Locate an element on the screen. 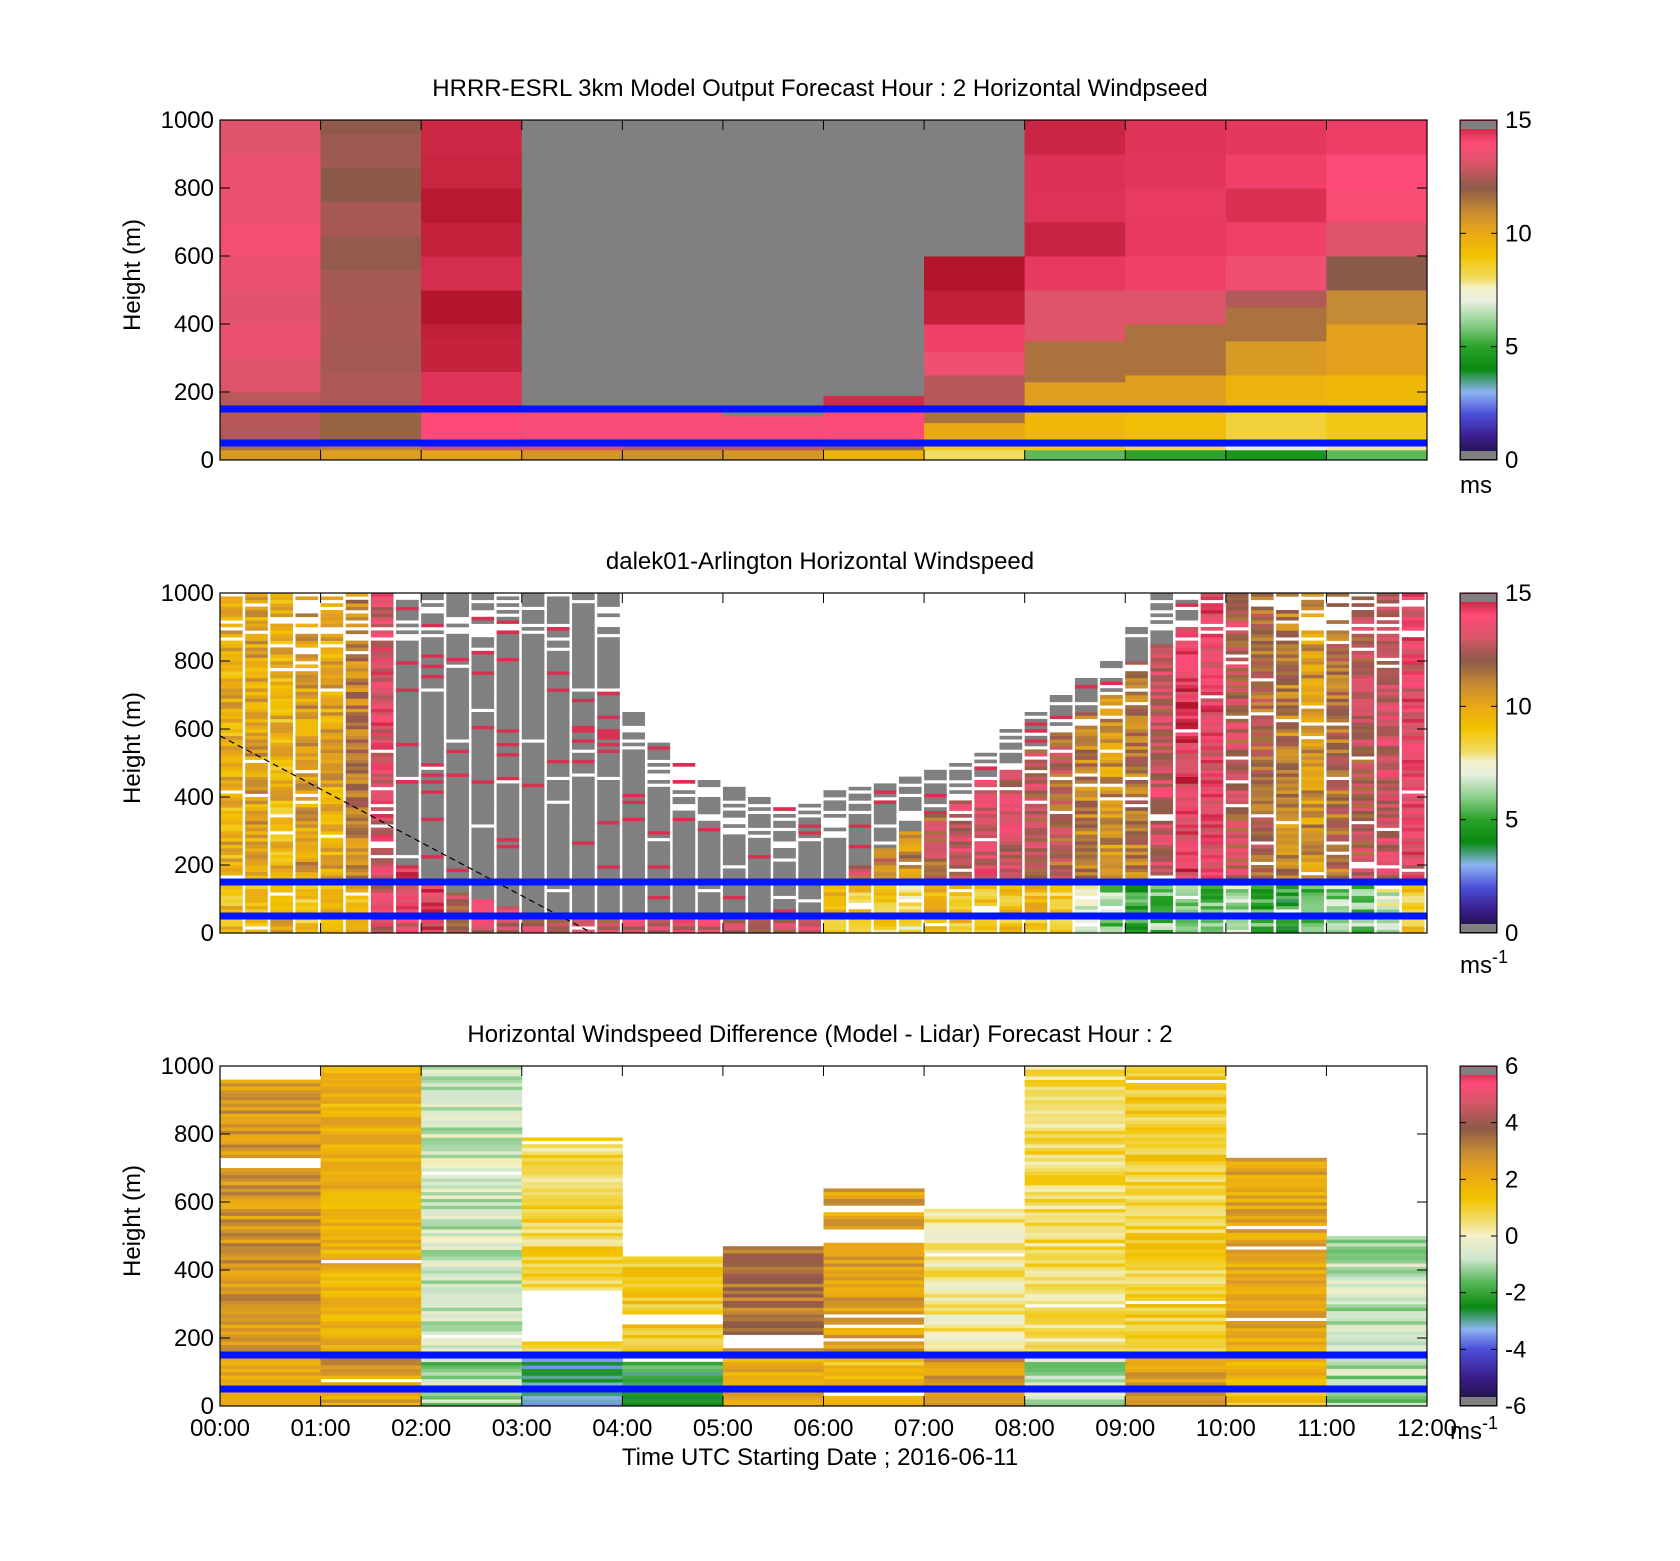 The image size is (1680, 1561). y-tick-label: 400 is located at coordinates (194, 324).